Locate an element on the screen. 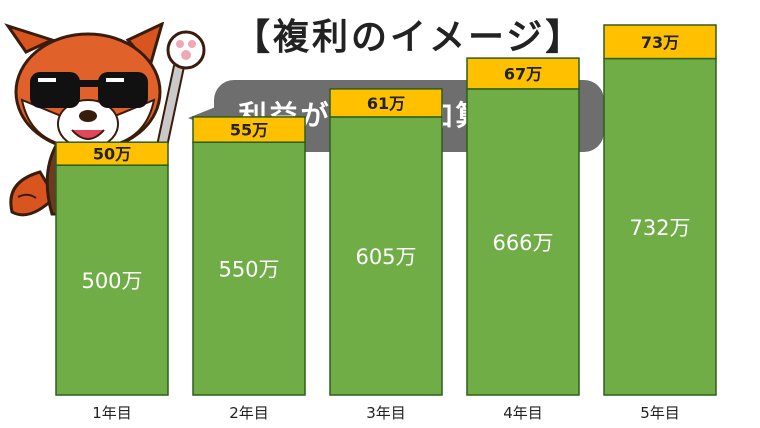 This screenshot has width=760, height=428. principal-value-label: 605万 is located at coordinates (385, 257).